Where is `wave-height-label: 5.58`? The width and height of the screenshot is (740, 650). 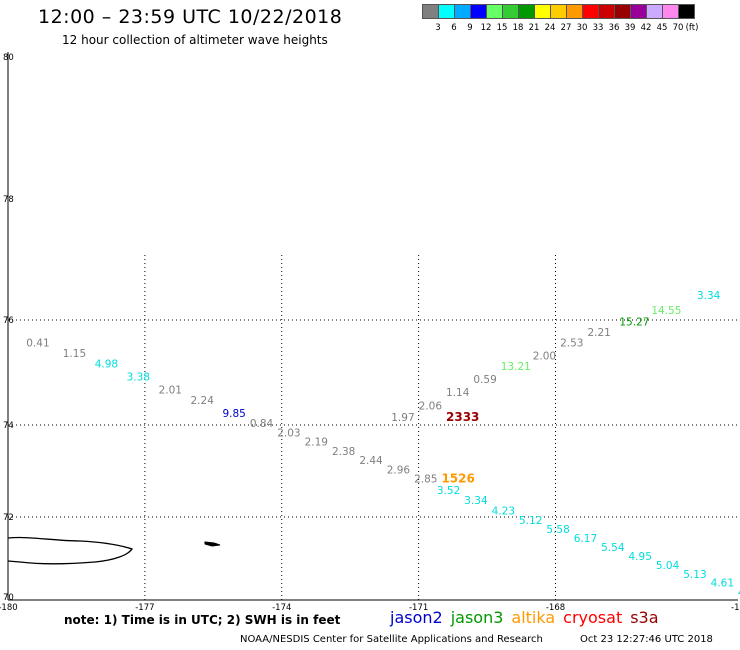 wave-height-label: 5.58 is located at coordinates (557, 530).